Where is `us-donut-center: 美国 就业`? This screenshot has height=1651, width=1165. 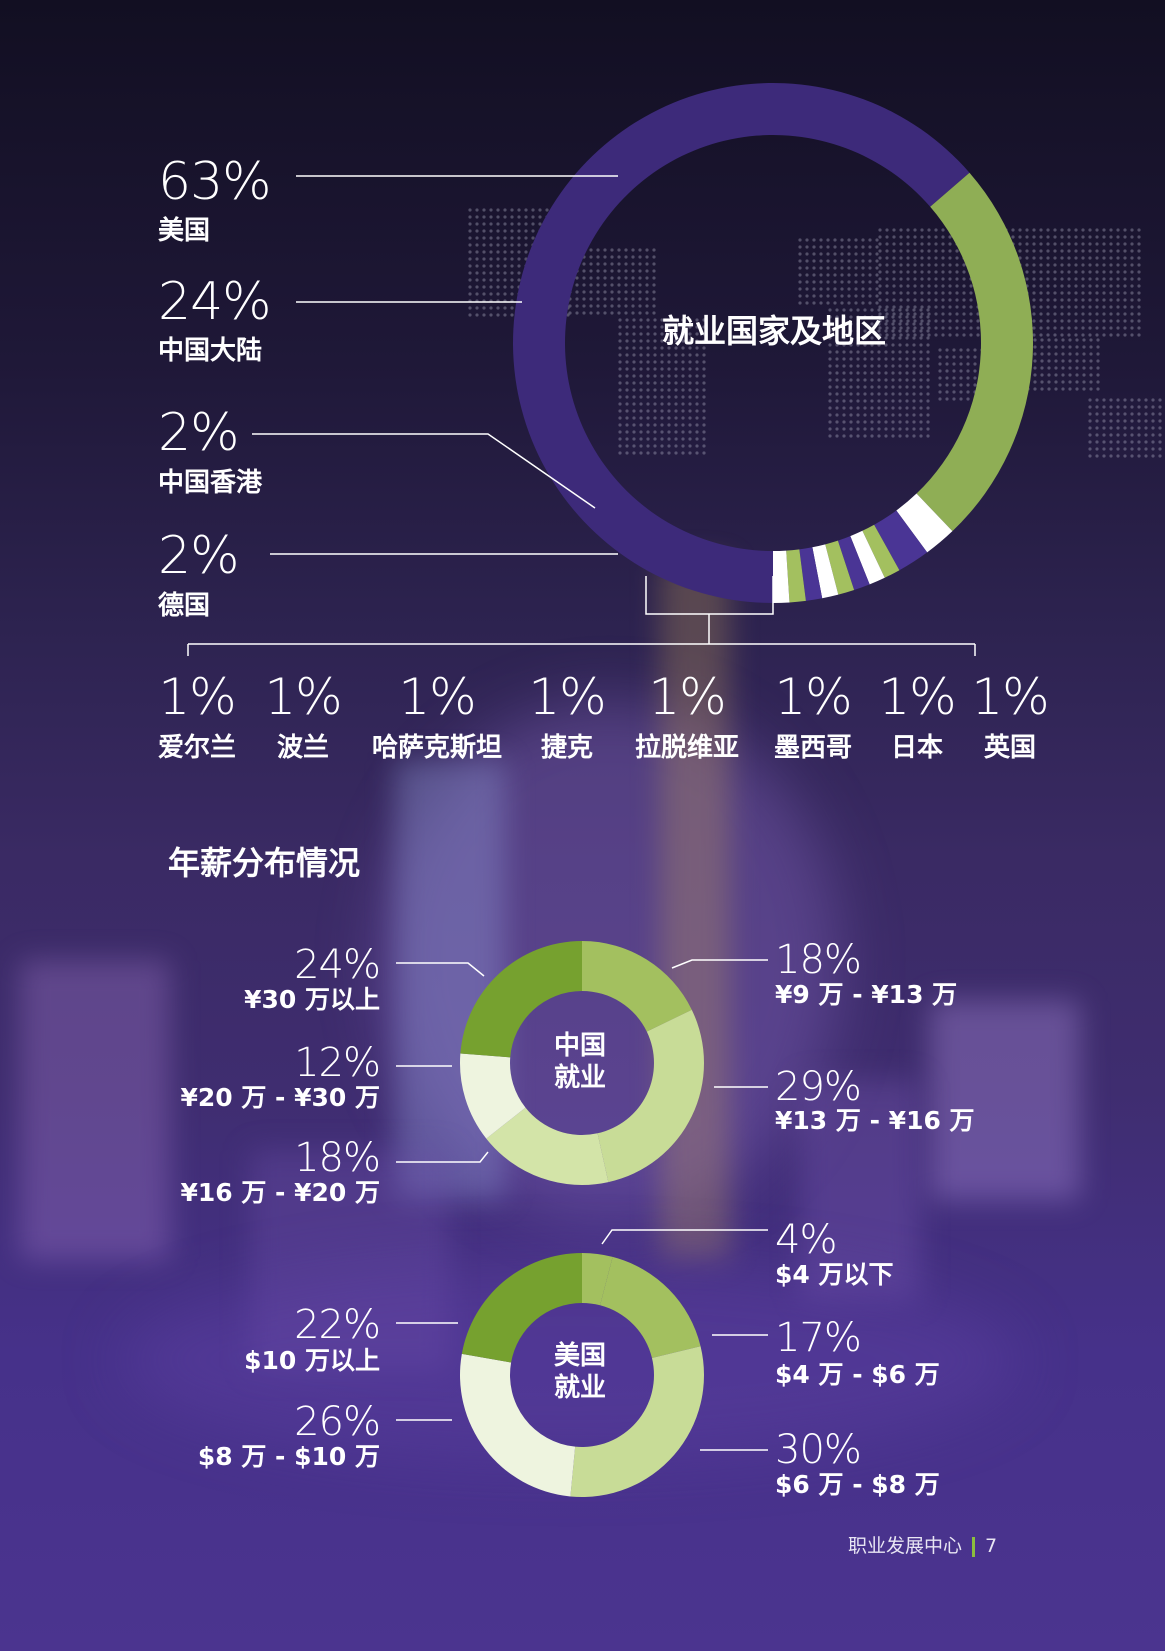 us-donut-center: 美国 就业 is located at coordinates (580, 1372).